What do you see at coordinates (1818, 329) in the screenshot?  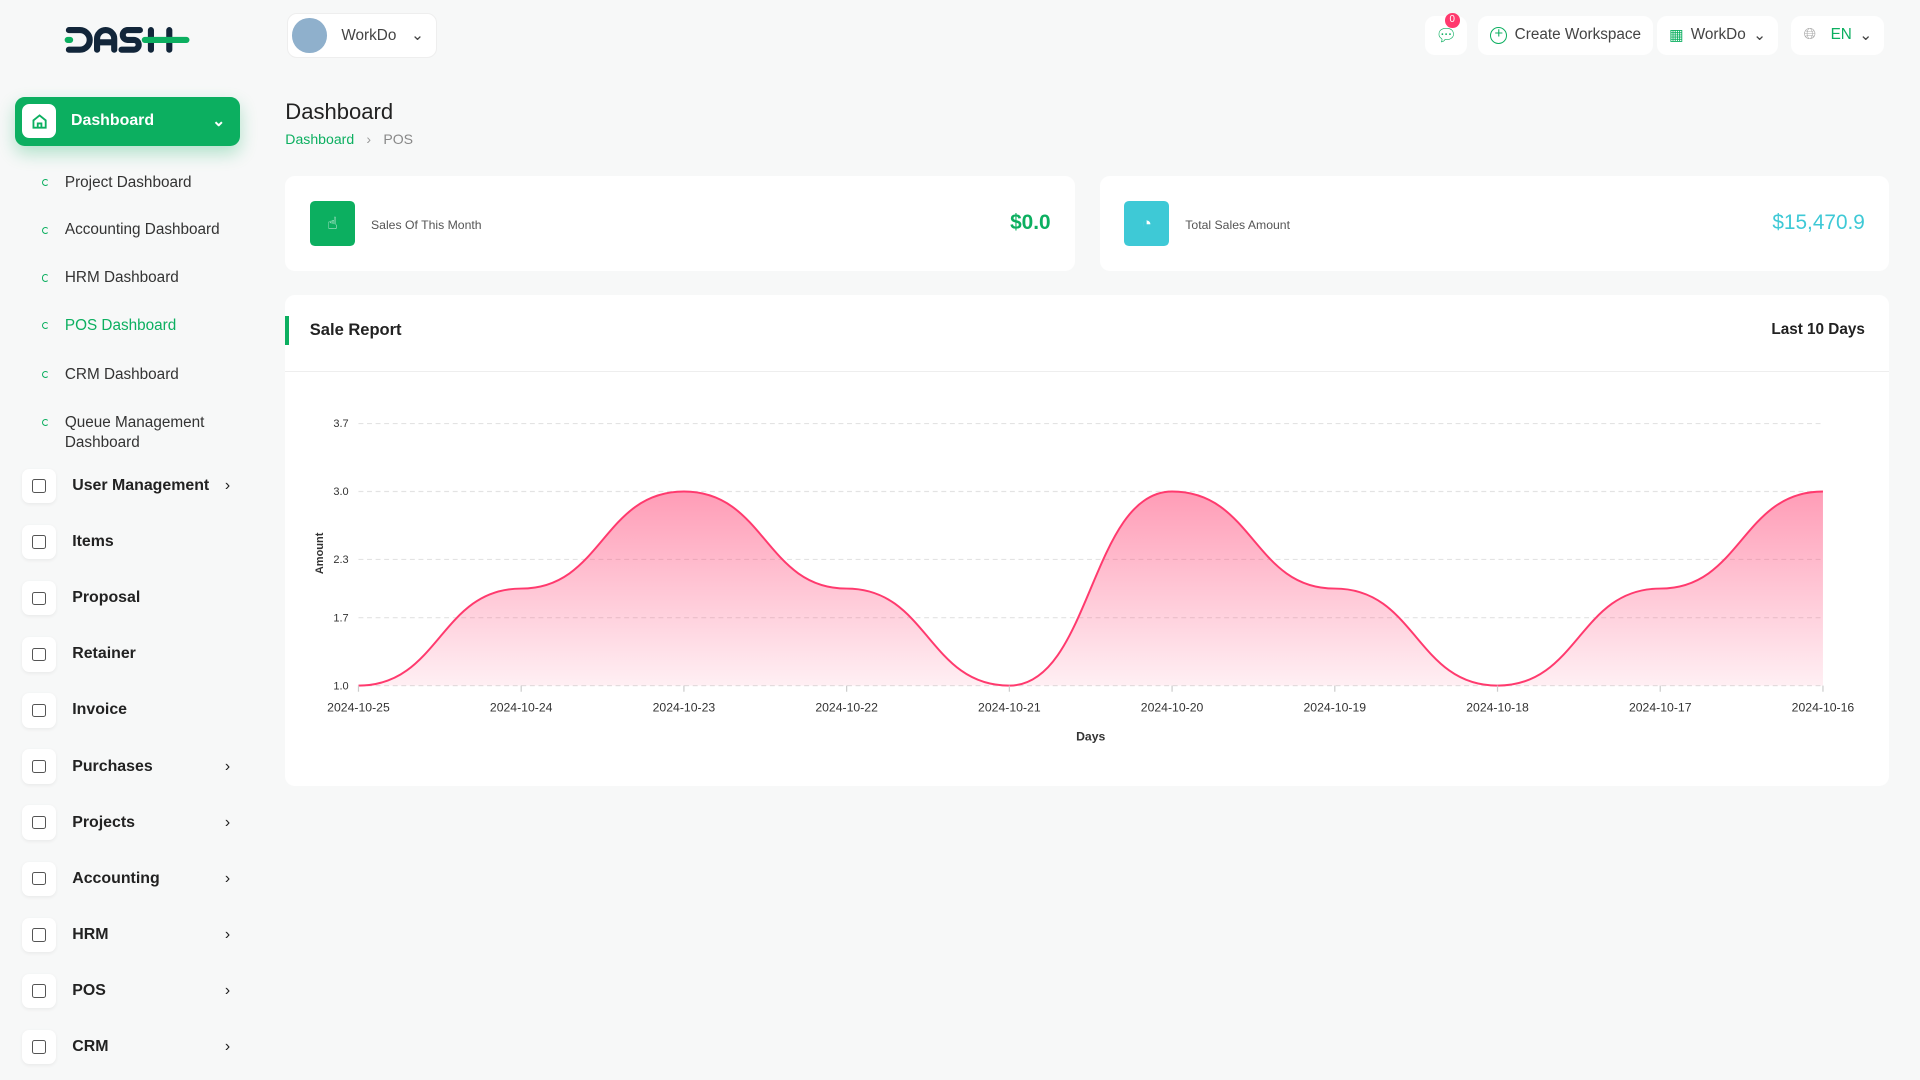 I see `range-label: Last 10 Days` at bounding box center [1818, 329].